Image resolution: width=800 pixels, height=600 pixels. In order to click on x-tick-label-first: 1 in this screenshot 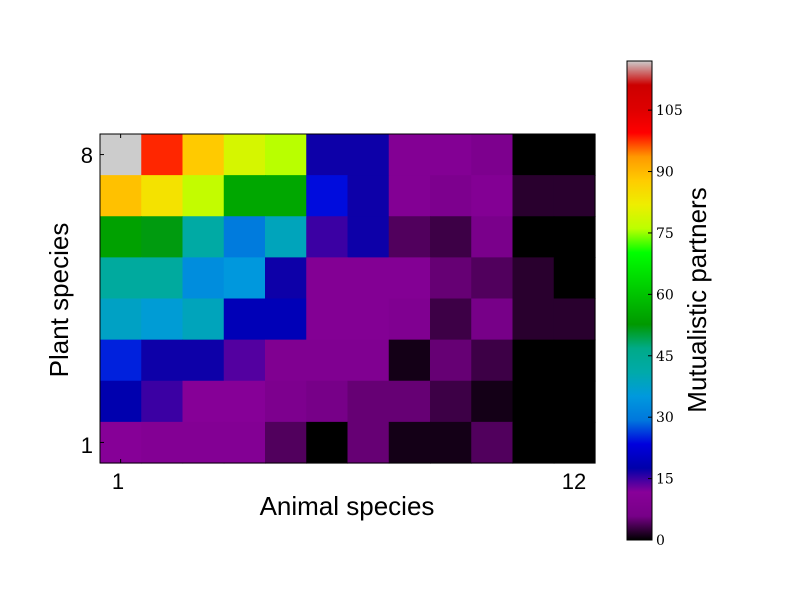, I will do `click(118, 481)`.